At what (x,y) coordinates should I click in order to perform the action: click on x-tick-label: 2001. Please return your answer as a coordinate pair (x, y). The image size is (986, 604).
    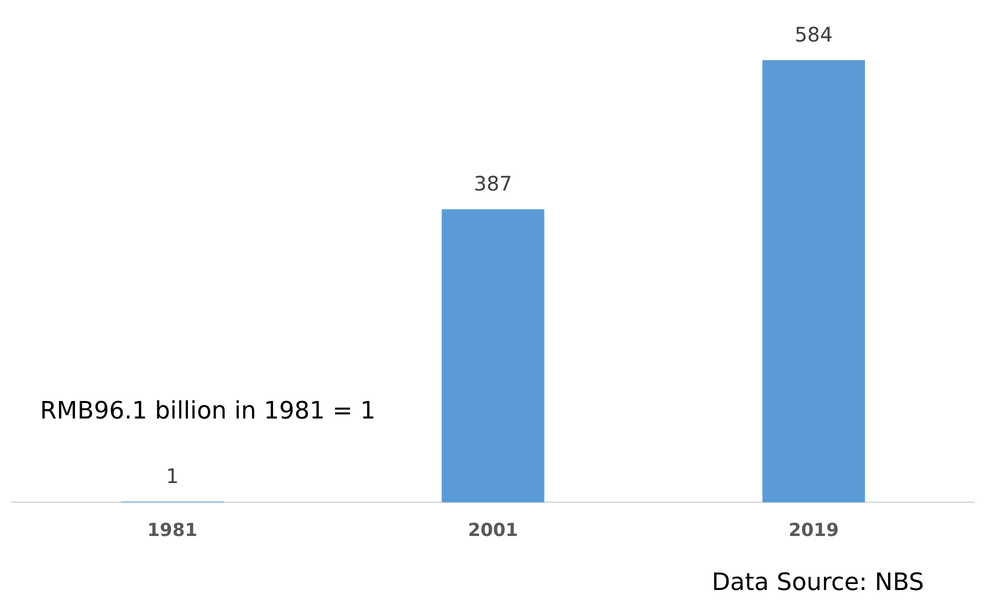
    Looking at the image, I should click on (493, 530).